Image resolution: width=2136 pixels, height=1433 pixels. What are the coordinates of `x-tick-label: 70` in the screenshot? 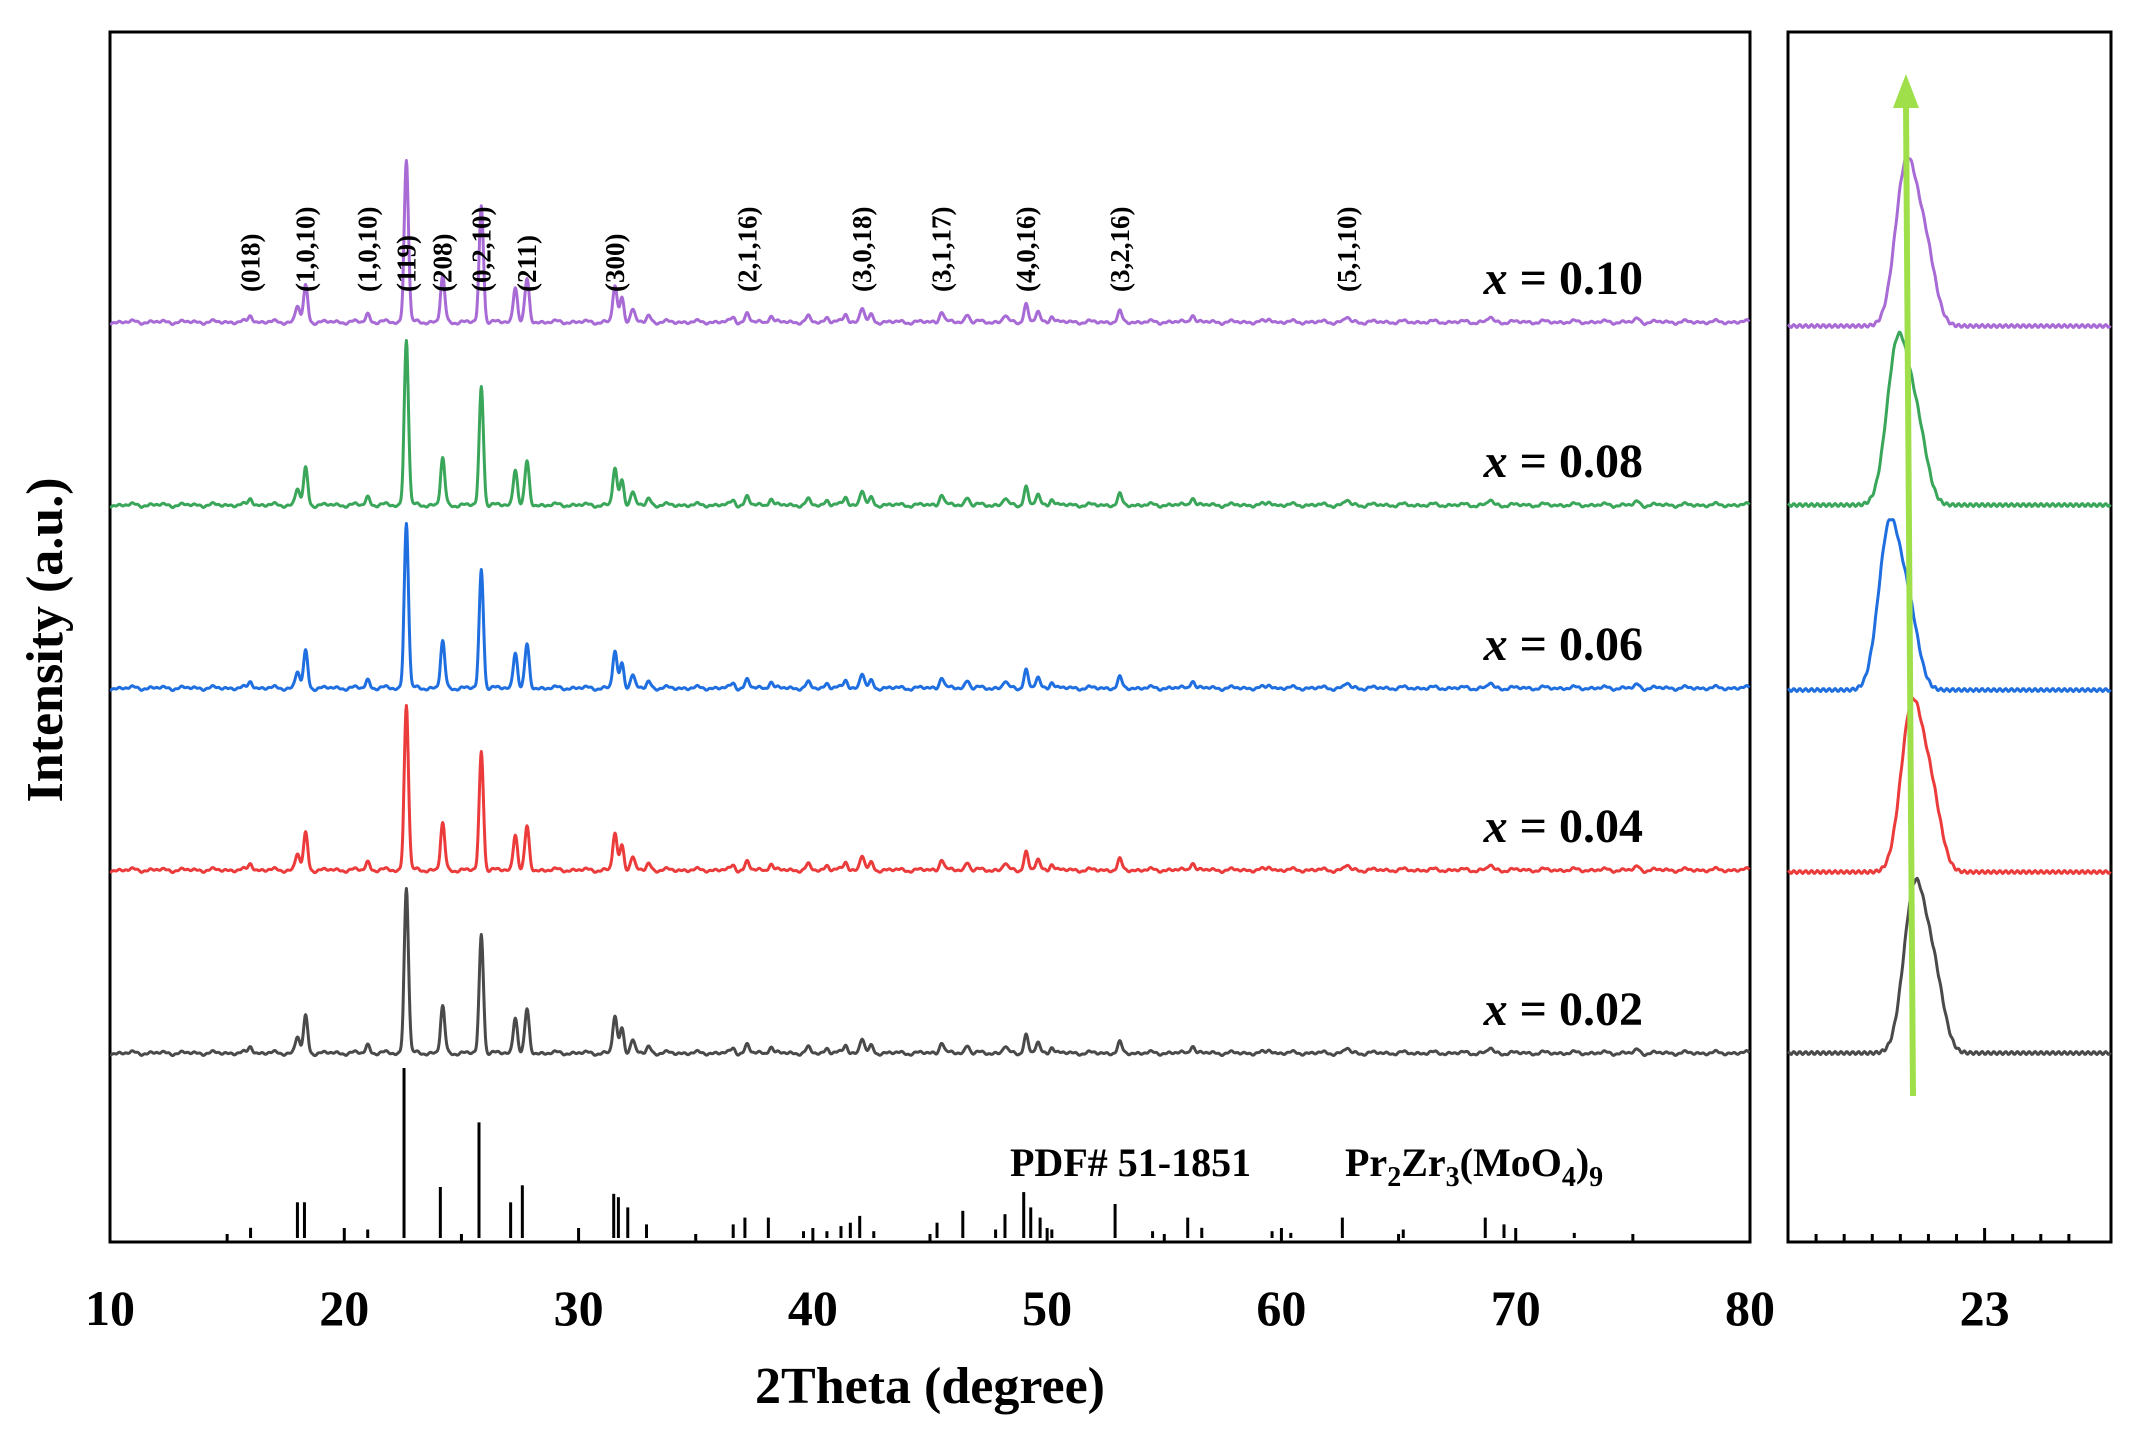 It's located at (1516, 1308).